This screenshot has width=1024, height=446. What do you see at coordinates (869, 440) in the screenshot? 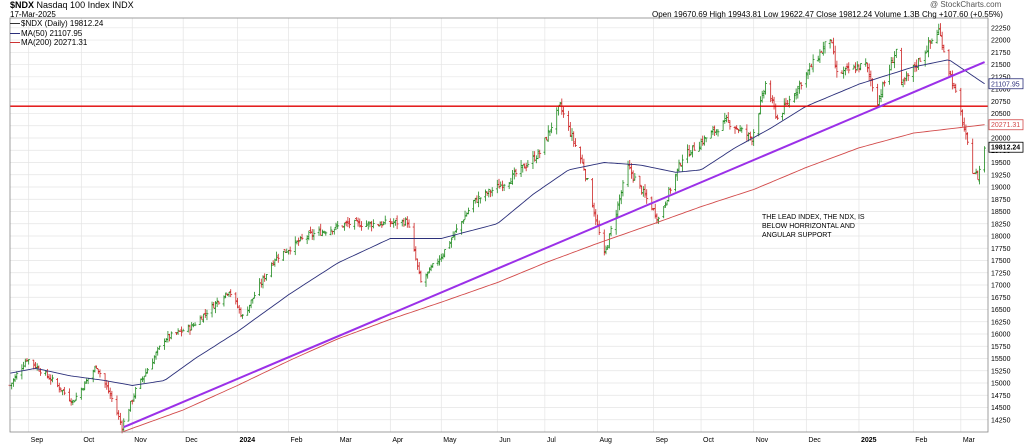
I see `x-tick-label: 2025` at bounding box center [869, 440].